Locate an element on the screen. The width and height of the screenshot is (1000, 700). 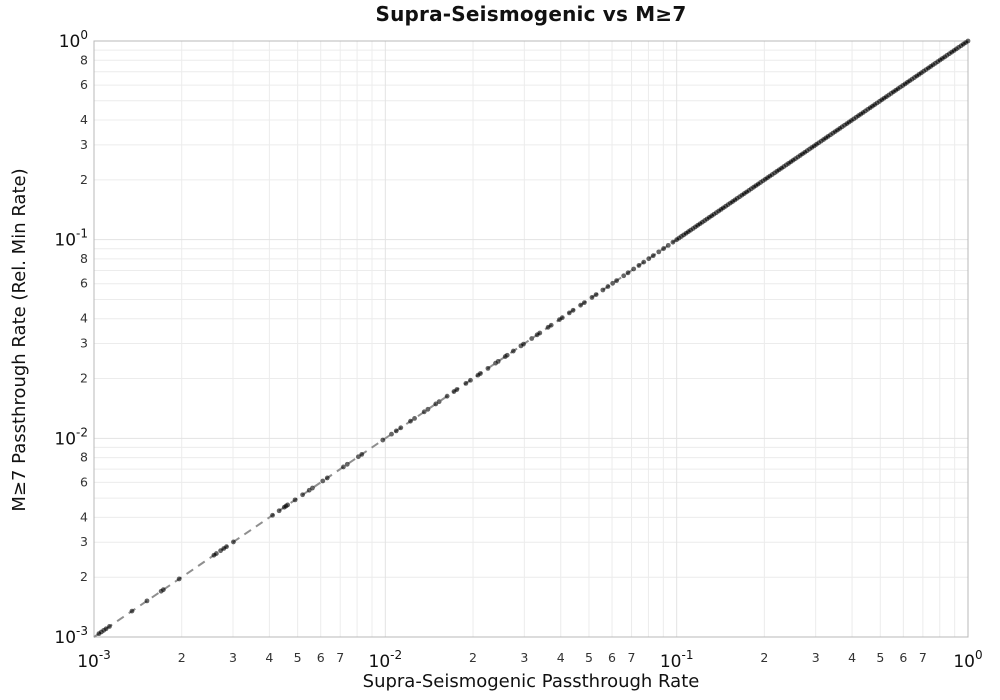
chart-title: Supra-Seismogenic vs M≥7 is located at coordinates (531, 14).